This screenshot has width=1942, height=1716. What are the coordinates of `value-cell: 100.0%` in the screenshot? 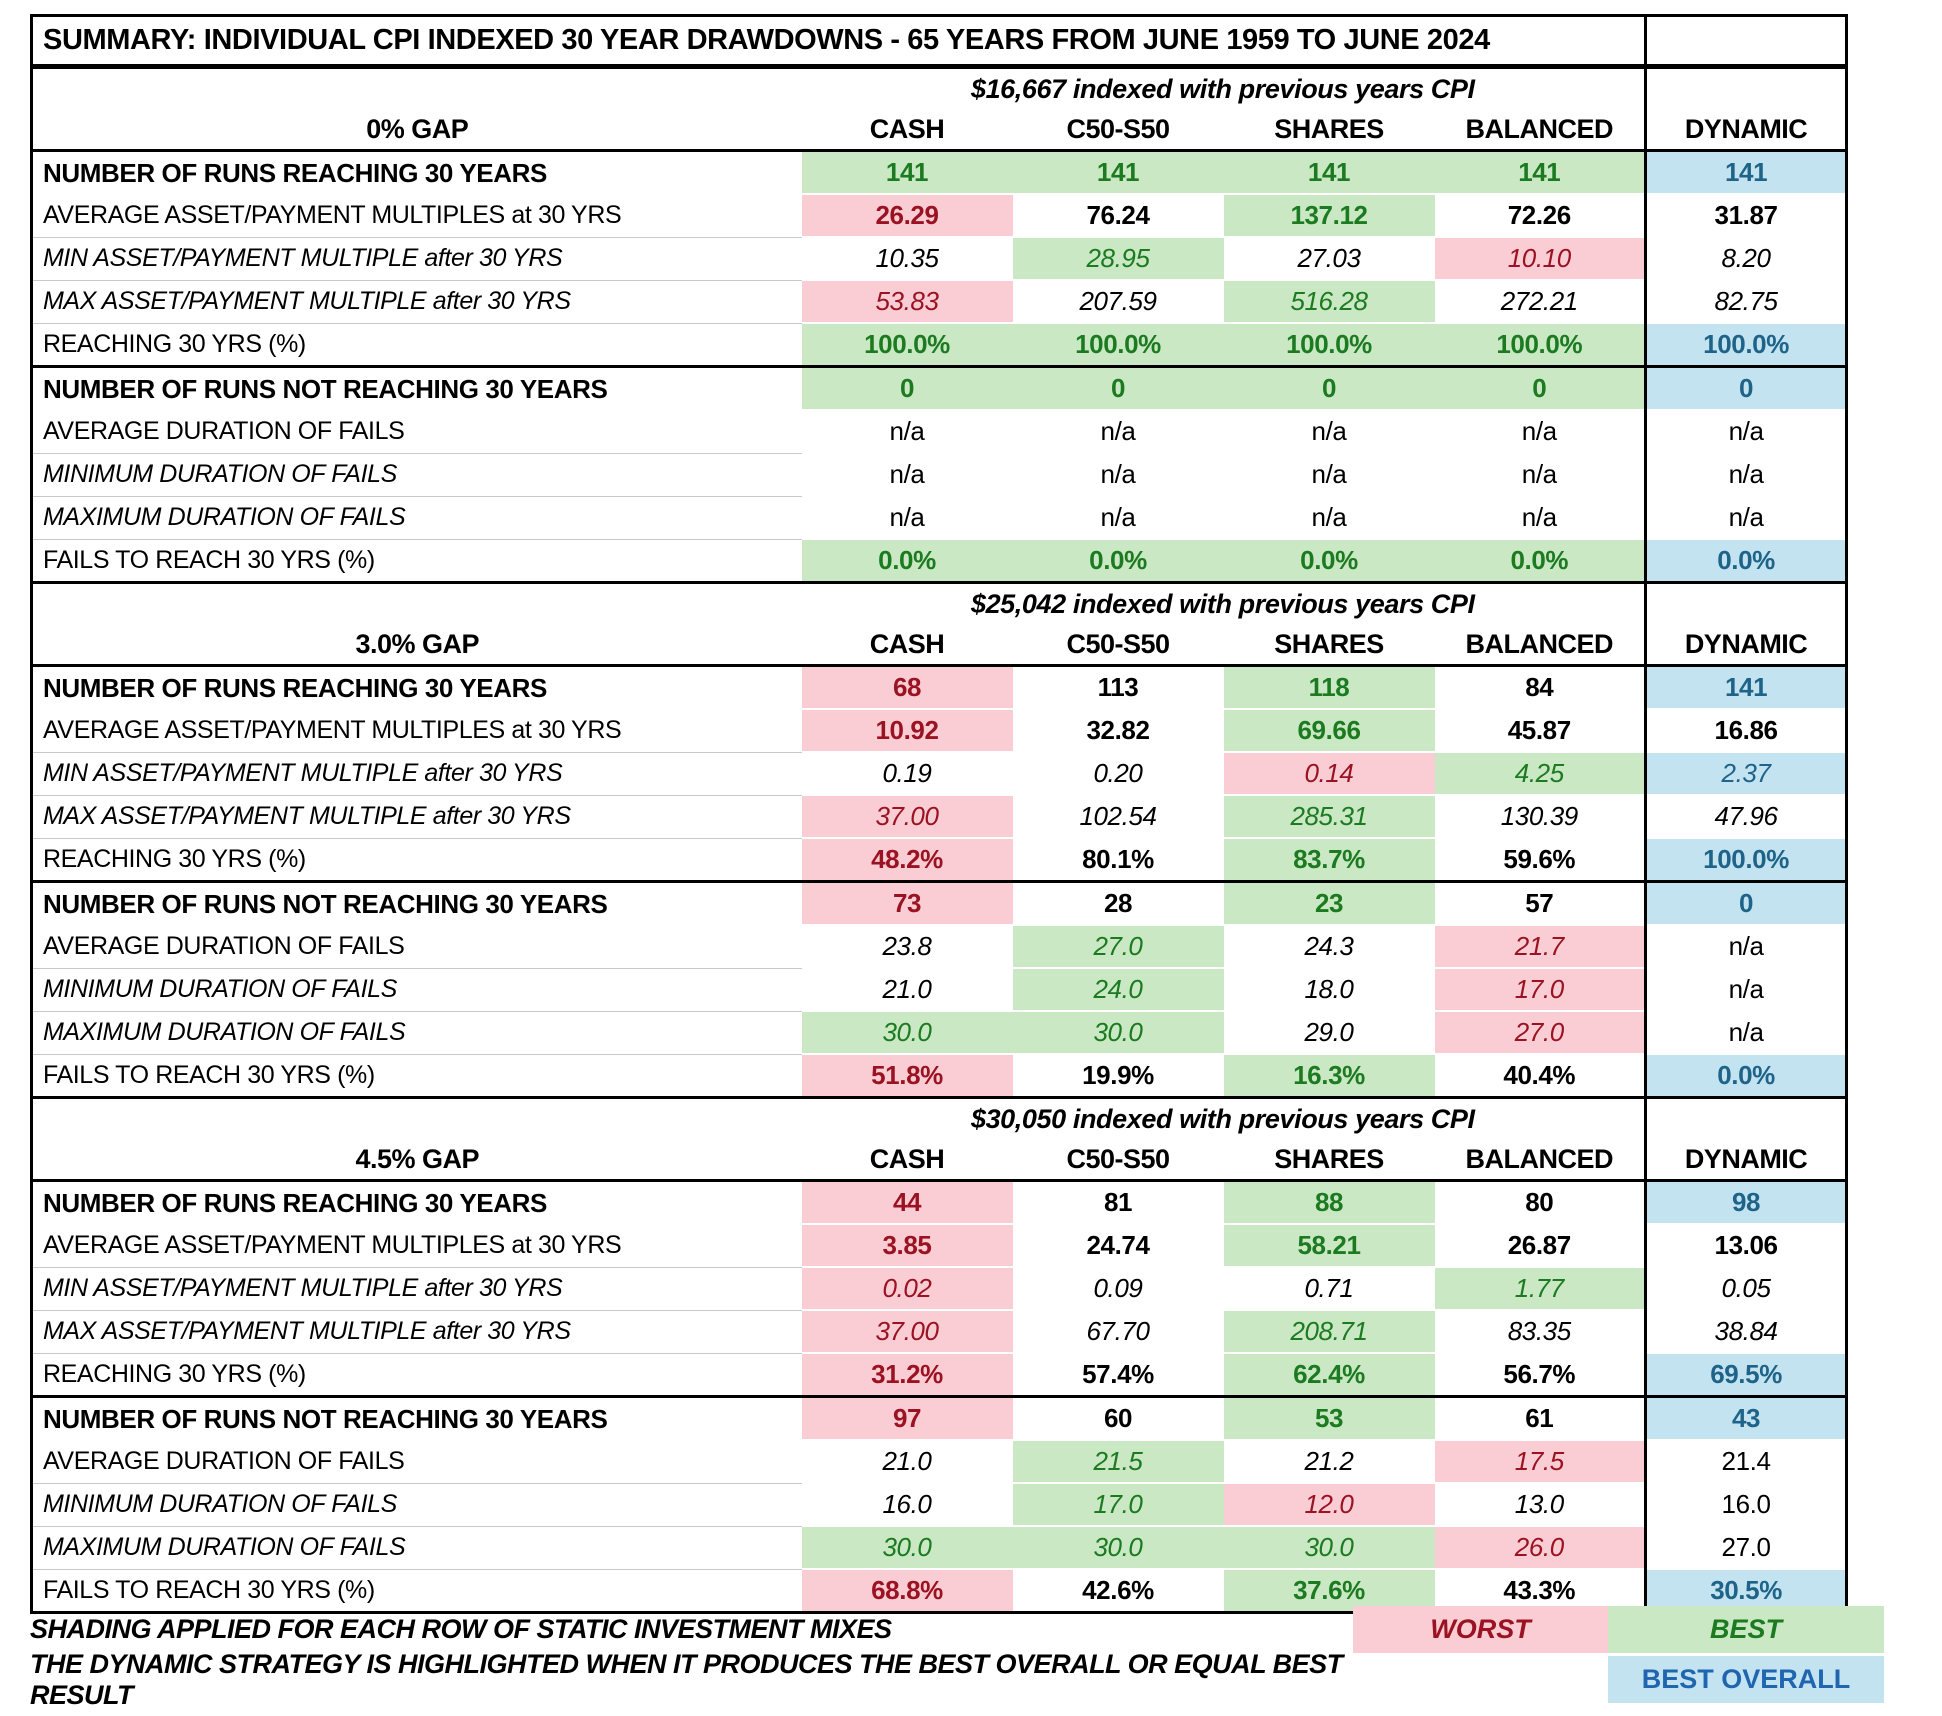 It's located at (1329, 344).